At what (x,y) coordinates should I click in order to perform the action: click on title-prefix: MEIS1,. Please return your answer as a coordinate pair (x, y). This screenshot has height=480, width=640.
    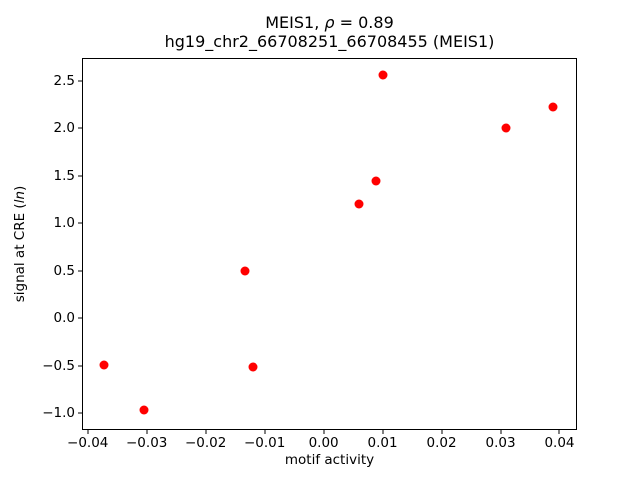
    Looking at the image, I should click on (295, 22).